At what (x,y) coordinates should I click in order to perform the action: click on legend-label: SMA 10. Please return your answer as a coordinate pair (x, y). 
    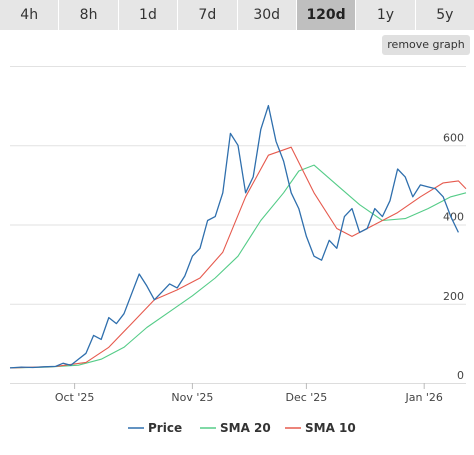
    Looking at the image, I should click on (330, 428).